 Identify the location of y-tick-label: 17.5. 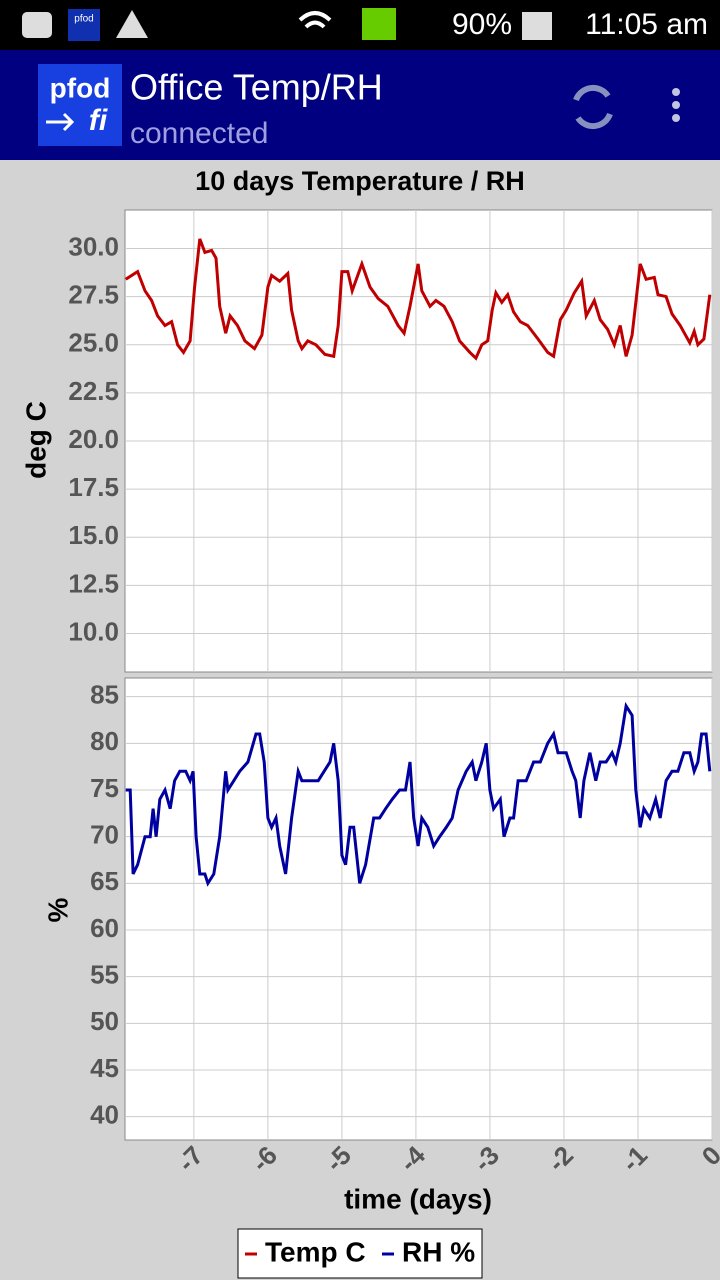
(93, 487).